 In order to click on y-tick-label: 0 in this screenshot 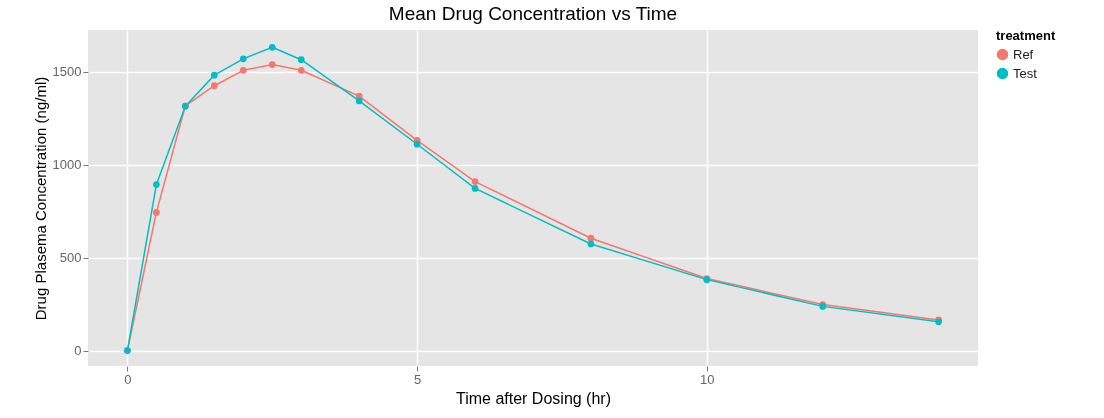, I will do `click(78, 351)`.